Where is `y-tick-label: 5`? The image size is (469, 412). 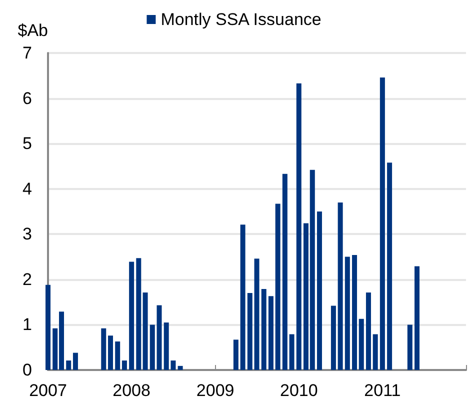 y-tick-label: 5 is located at coordinates (27, 144).